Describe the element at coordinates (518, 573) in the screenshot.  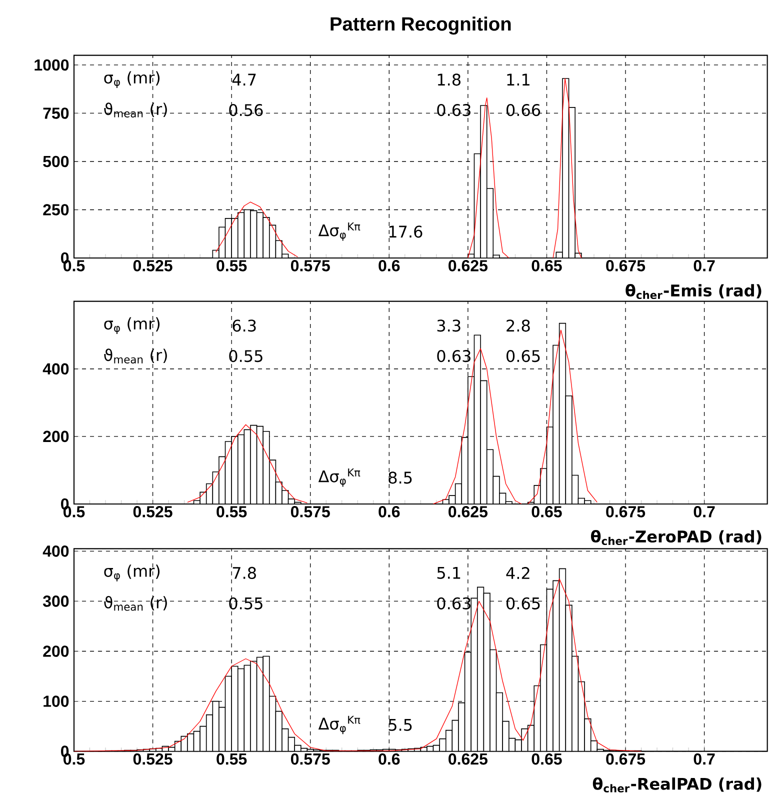
I see `annotation: 4.2` at that location.